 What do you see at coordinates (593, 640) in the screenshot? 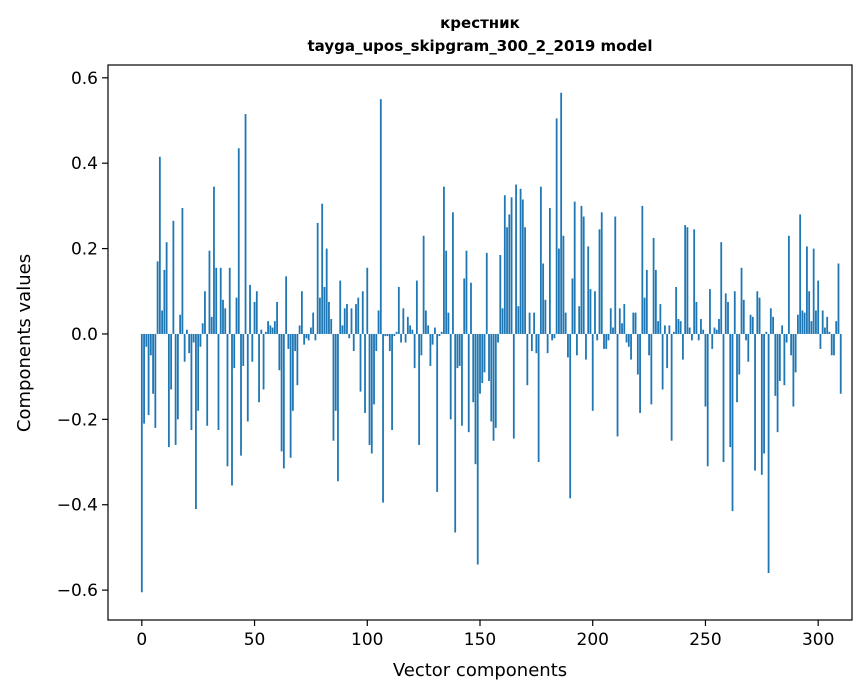
I see `x-tick-label: 200` at bounding box center [593, 640].